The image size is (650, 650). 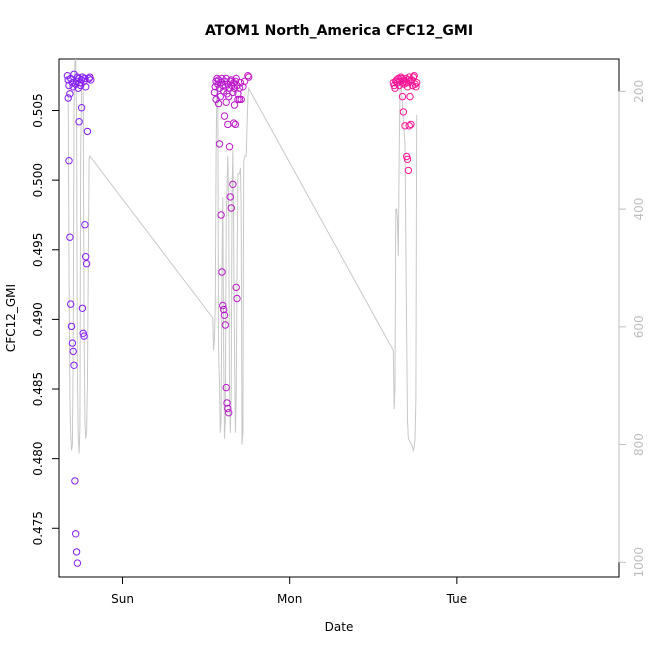 What do you see at coordinates (639, 326) in the screenshot?
I see `y2-tick-label: 600` at bounding box center [639, 326].